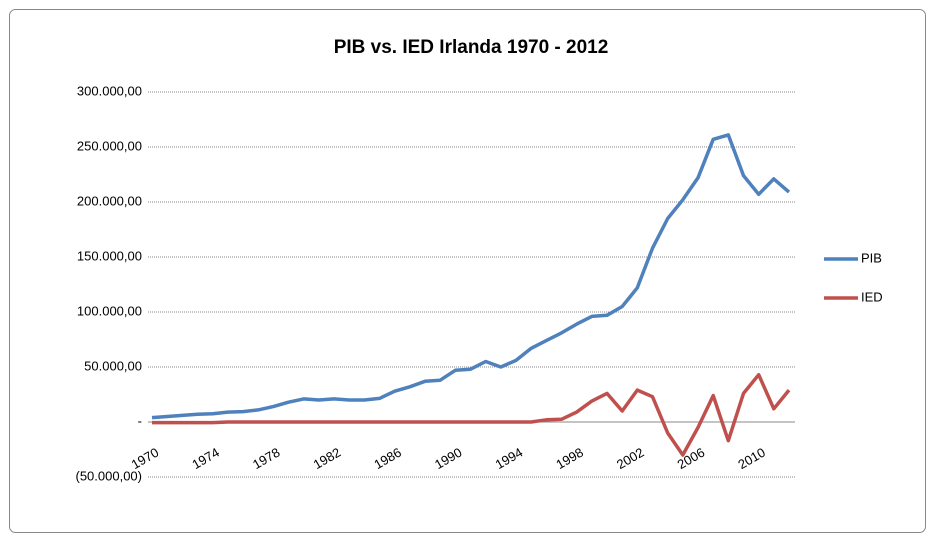 The height and width of the screenshot is (543, 935). Describe the element at coordinates (109, 200) in the screenshot. I see `y-tick-label: 200.000,00` at that location.